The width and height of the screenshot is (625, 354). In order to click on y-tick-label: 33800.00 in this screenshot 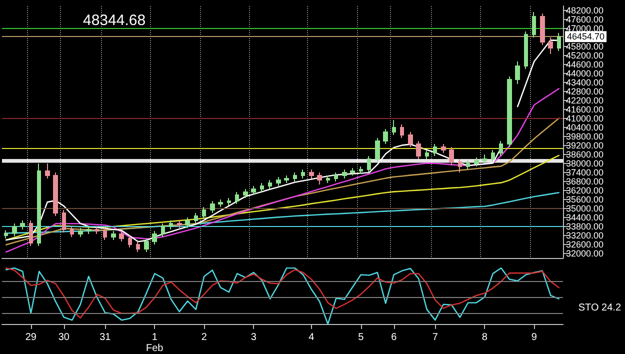, I will do `click(585, 227)`.